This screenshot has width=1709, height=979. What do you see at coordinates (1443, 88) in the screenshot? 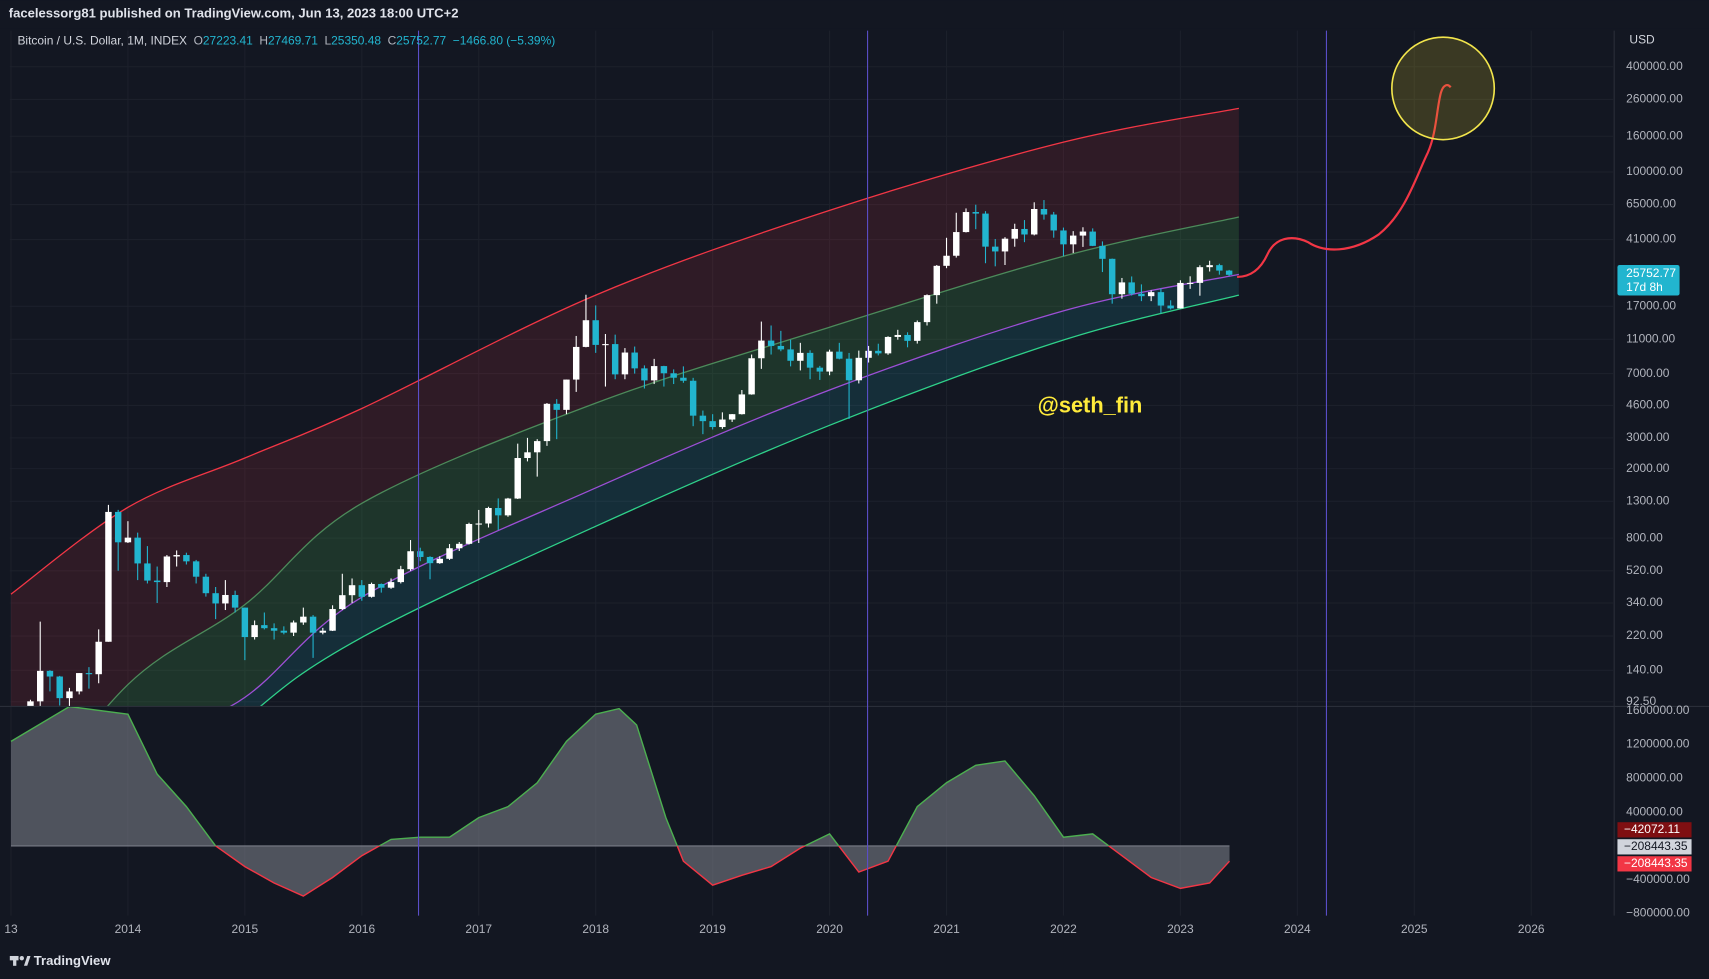
I see `target-circle` at bounding box center [1443, 88].